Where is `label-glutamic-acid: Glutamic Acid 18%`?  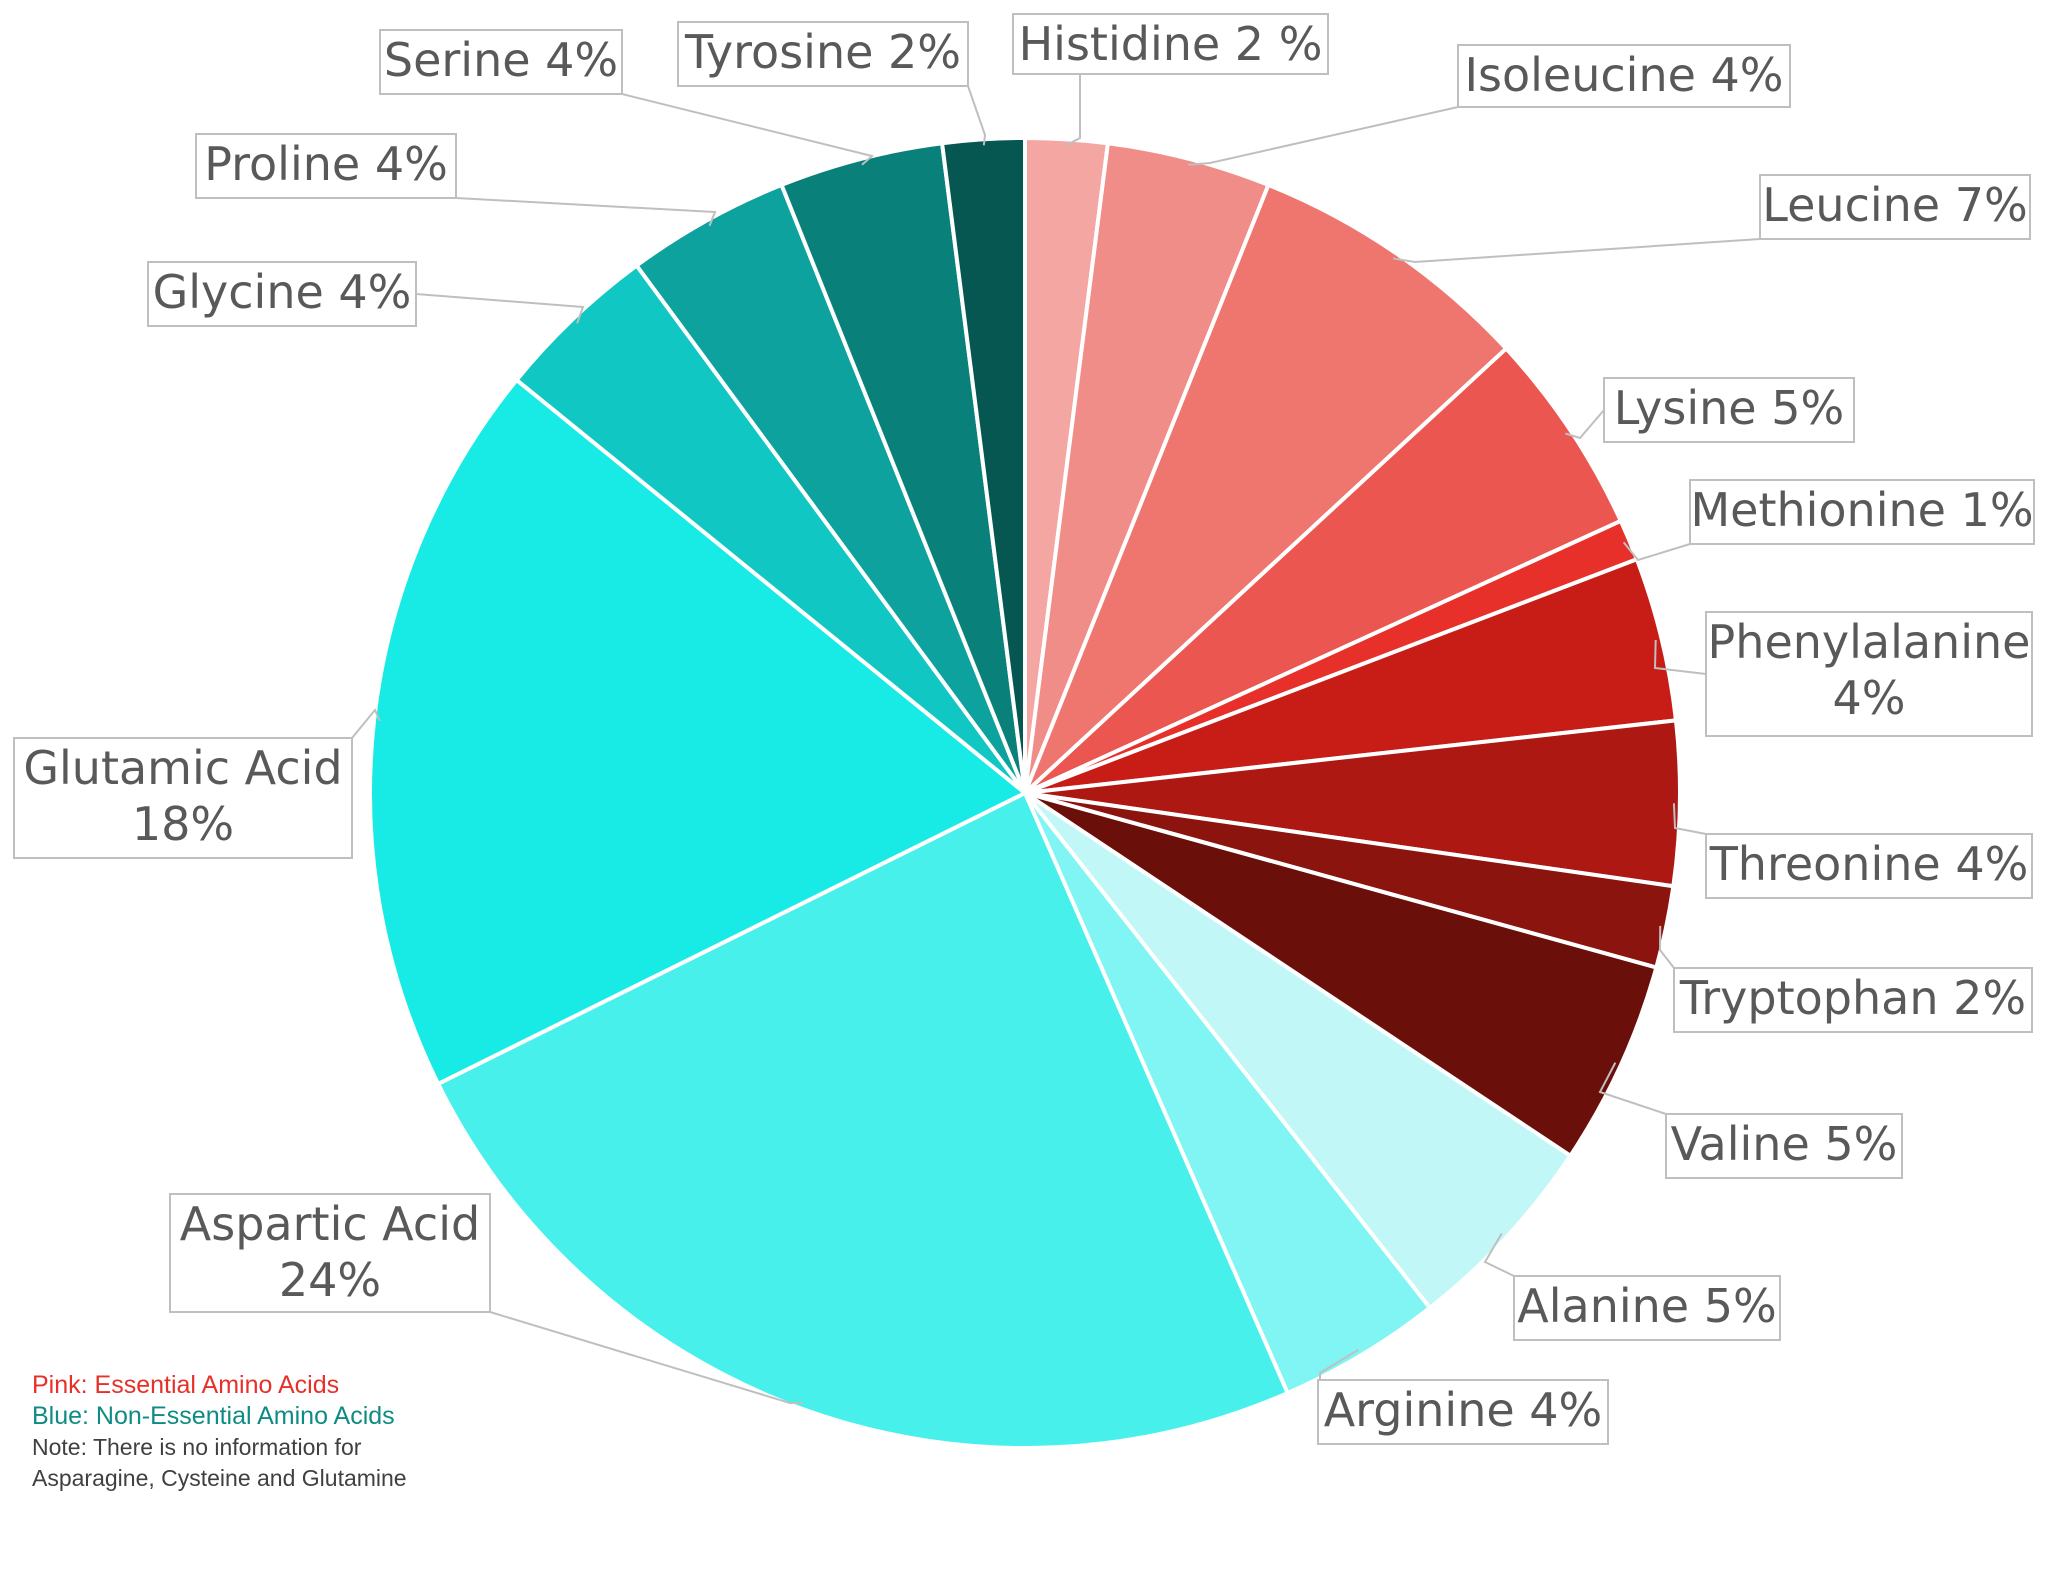
label-glutamic-acid: Glutamic Acid 18% is located at coordinates (182, 796).